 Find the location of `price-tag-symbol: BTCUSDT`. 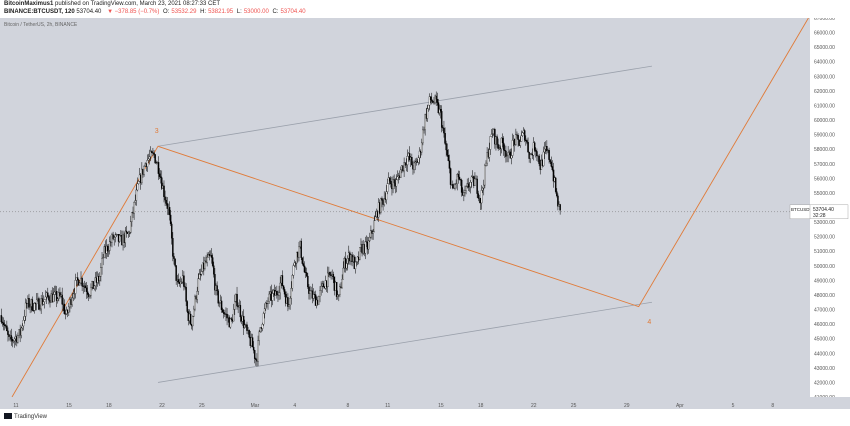

price-tag-symbol: BTCUSDT is located at coordinates (800, 209).